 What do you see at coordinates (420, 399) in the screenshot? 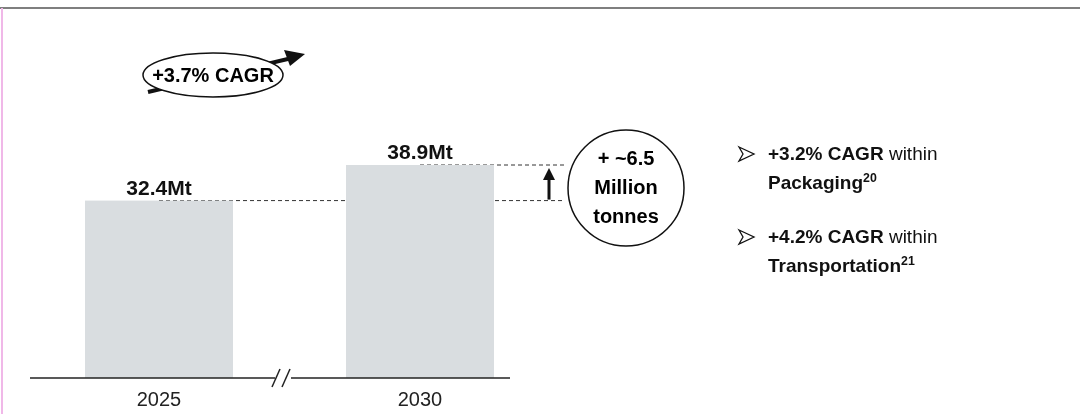
I see `x-tick-label: 2030` at bounding box center [420, 399].